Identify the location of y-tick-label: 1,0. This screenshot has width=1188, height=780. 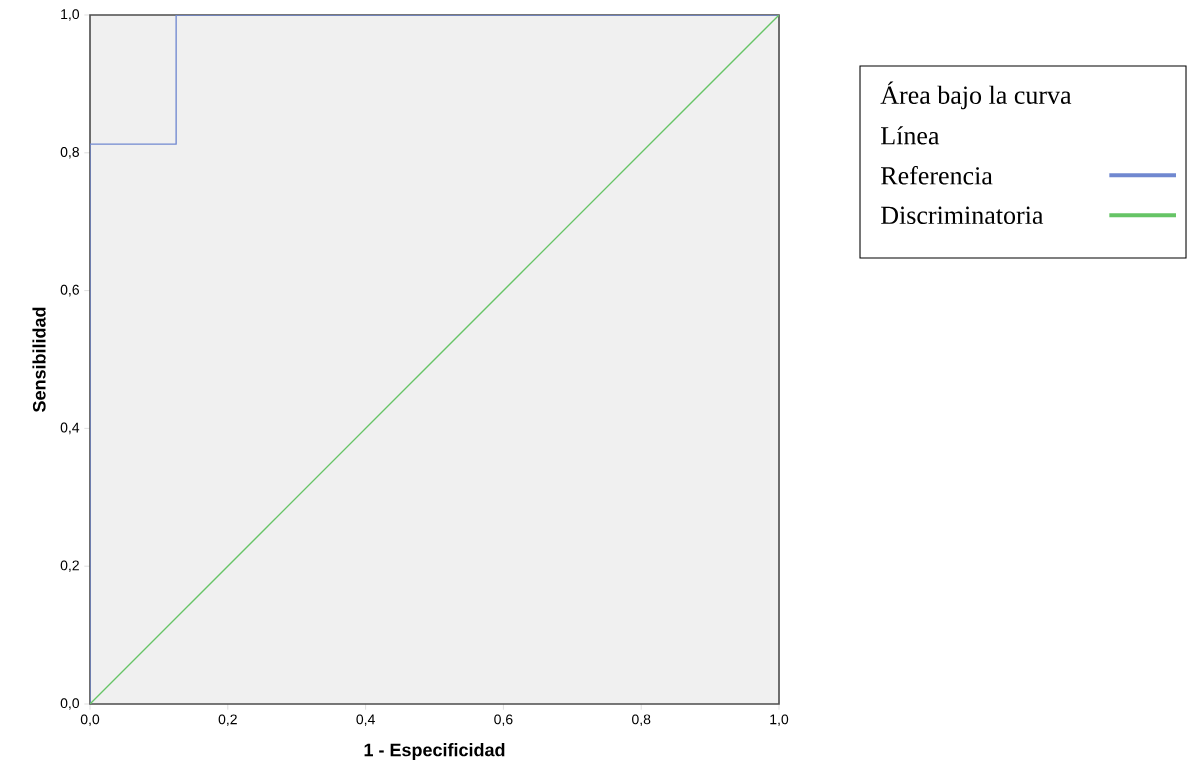
(70, 15).